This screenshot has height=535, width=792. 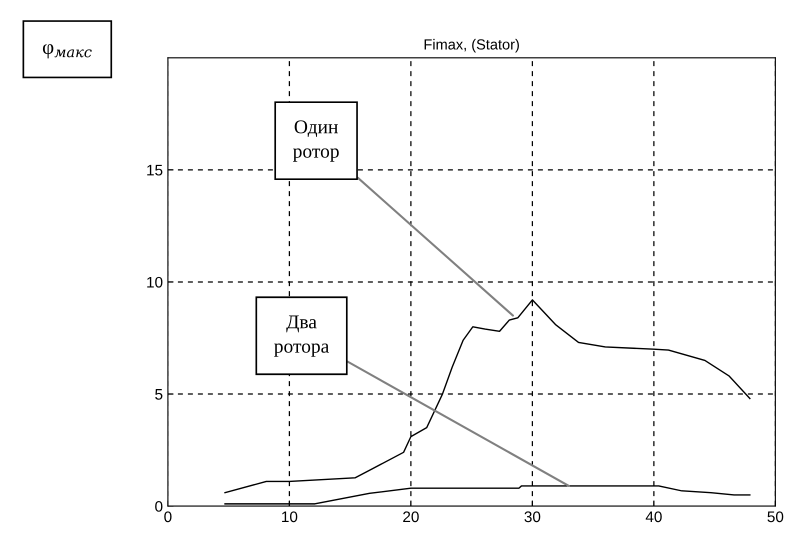 I want to click on y-axis-title: φ$_{макс}$, so click(x=67, y=51).